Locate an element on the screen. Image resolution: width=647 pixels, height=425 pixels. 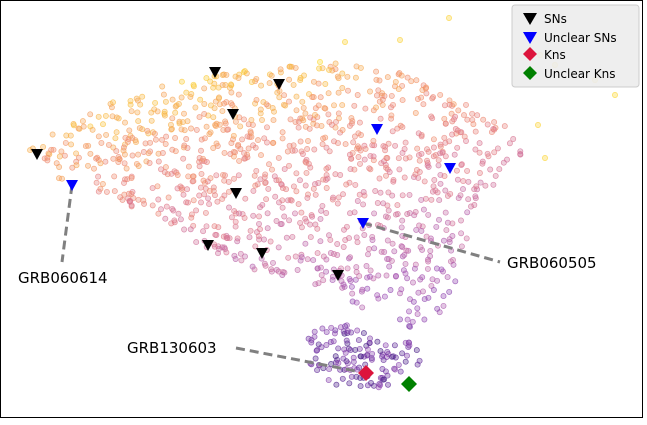
annotation-grb060505: GRB060505 is located at coordinates (552, 263).